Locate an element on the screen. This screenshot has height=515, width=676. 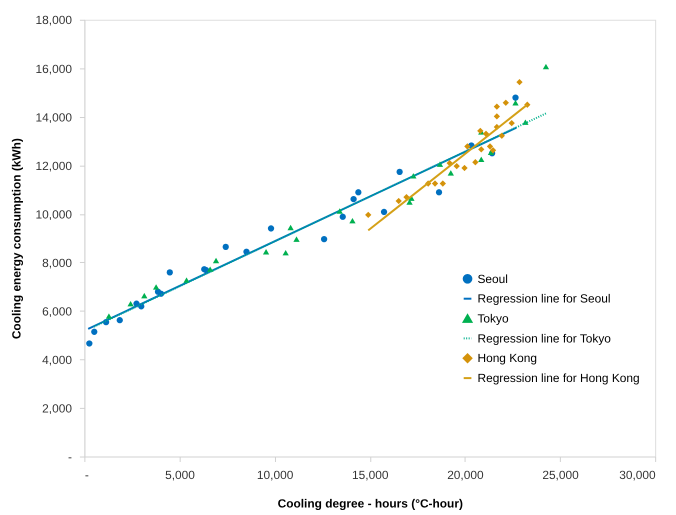
y-tick-label: 4,000 is located at coordinates (57, 359).